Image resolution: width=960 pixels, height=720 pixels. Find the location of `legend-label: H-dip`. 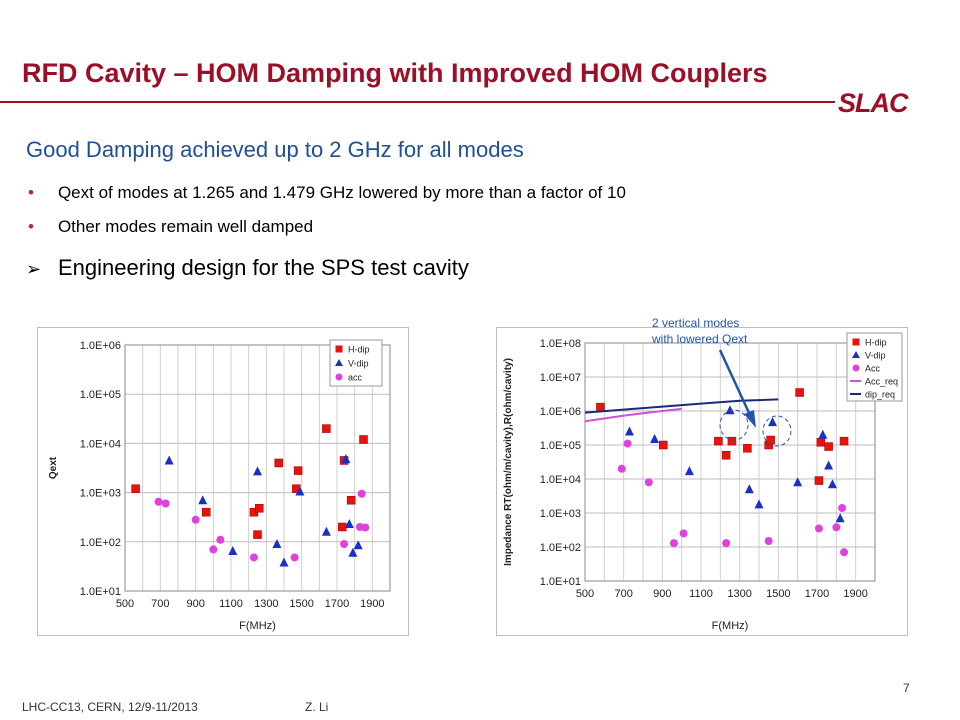

legend-label: H-dip is located at coordinates (359, 350).